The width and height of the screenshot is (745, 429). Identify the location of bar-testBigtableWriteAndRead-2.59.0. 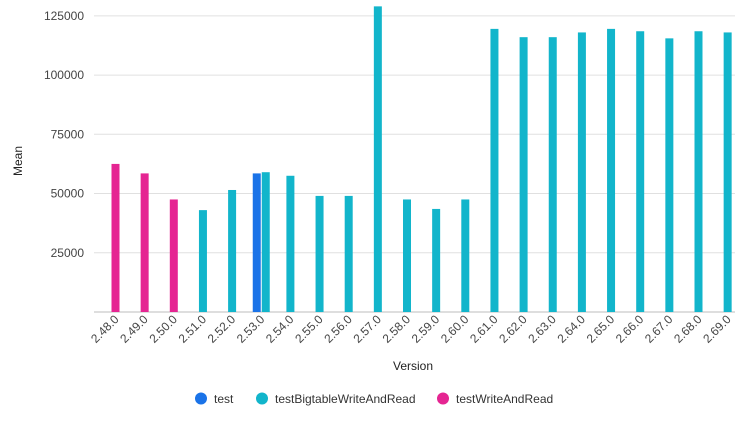
(436, 260).